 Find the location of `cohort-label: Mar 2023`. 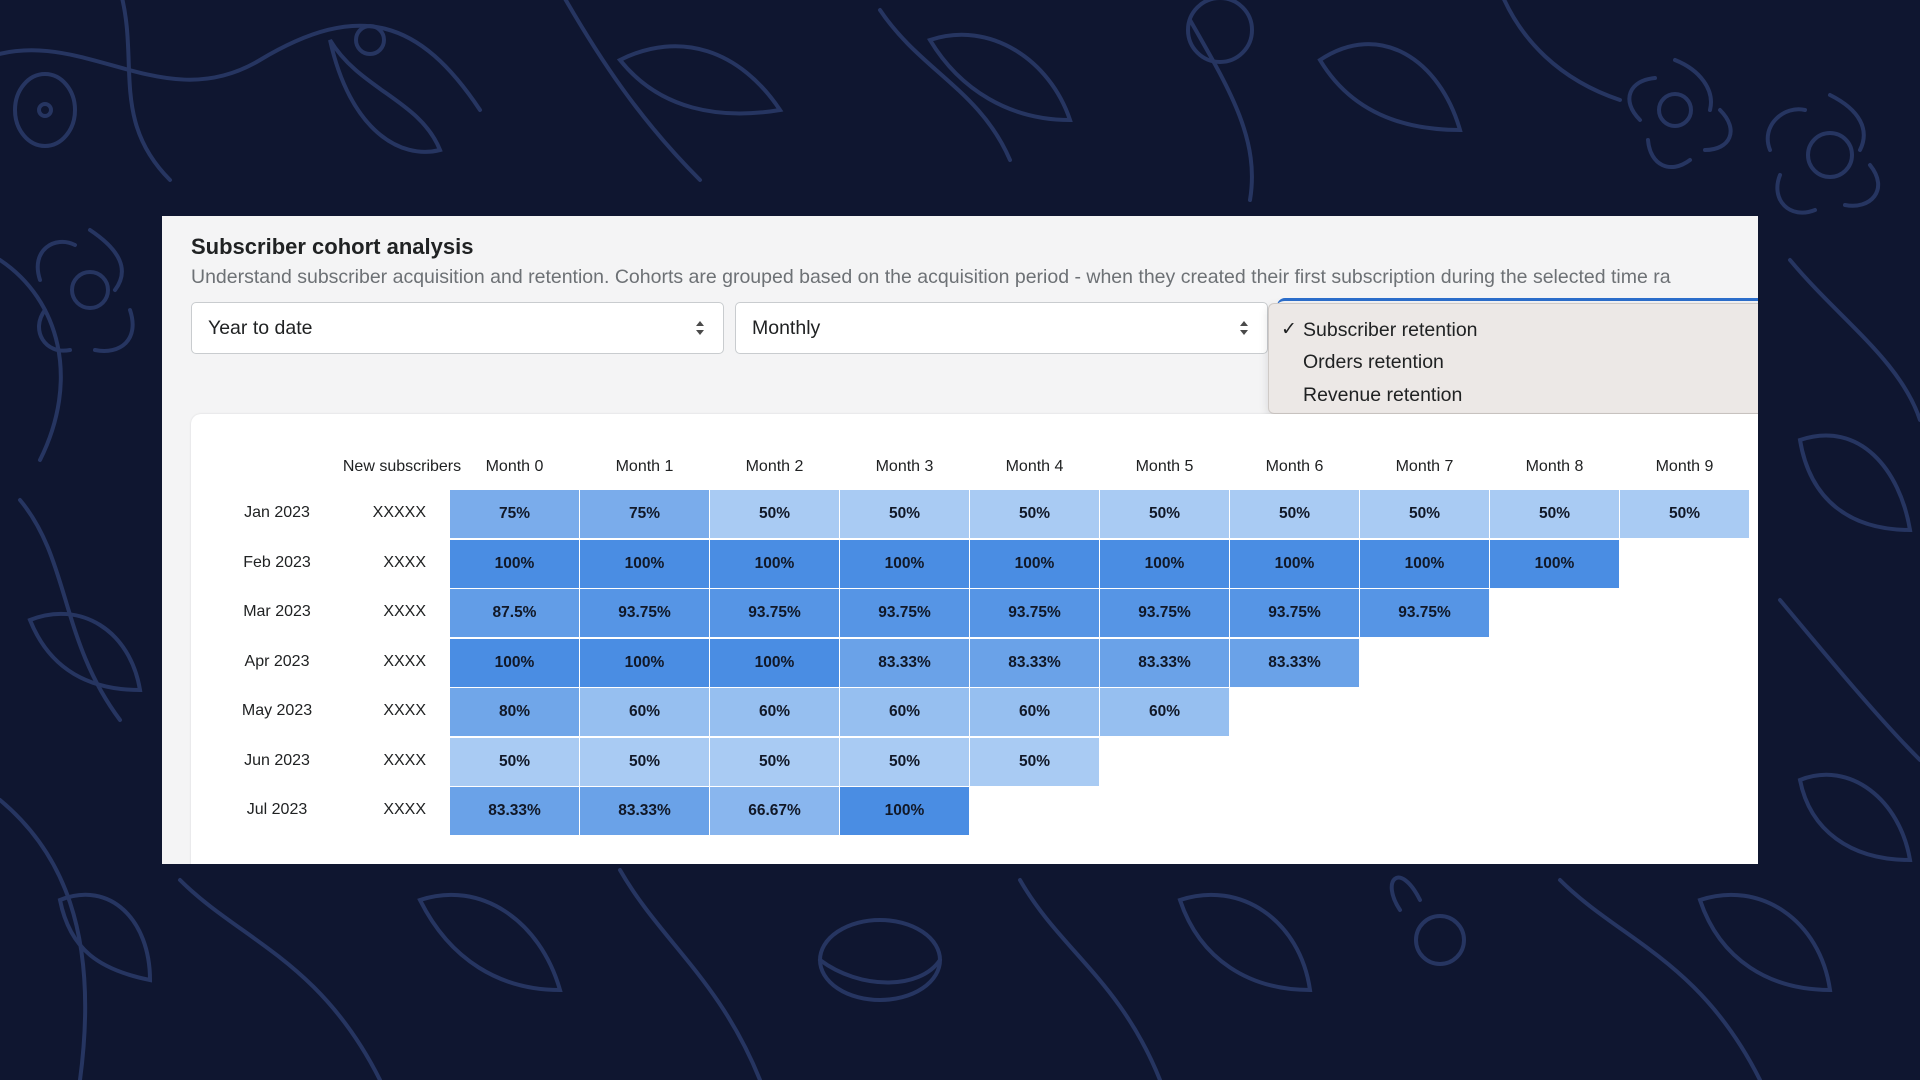

cohort-label: Mar 2023 is located at coordinates (277, 611).